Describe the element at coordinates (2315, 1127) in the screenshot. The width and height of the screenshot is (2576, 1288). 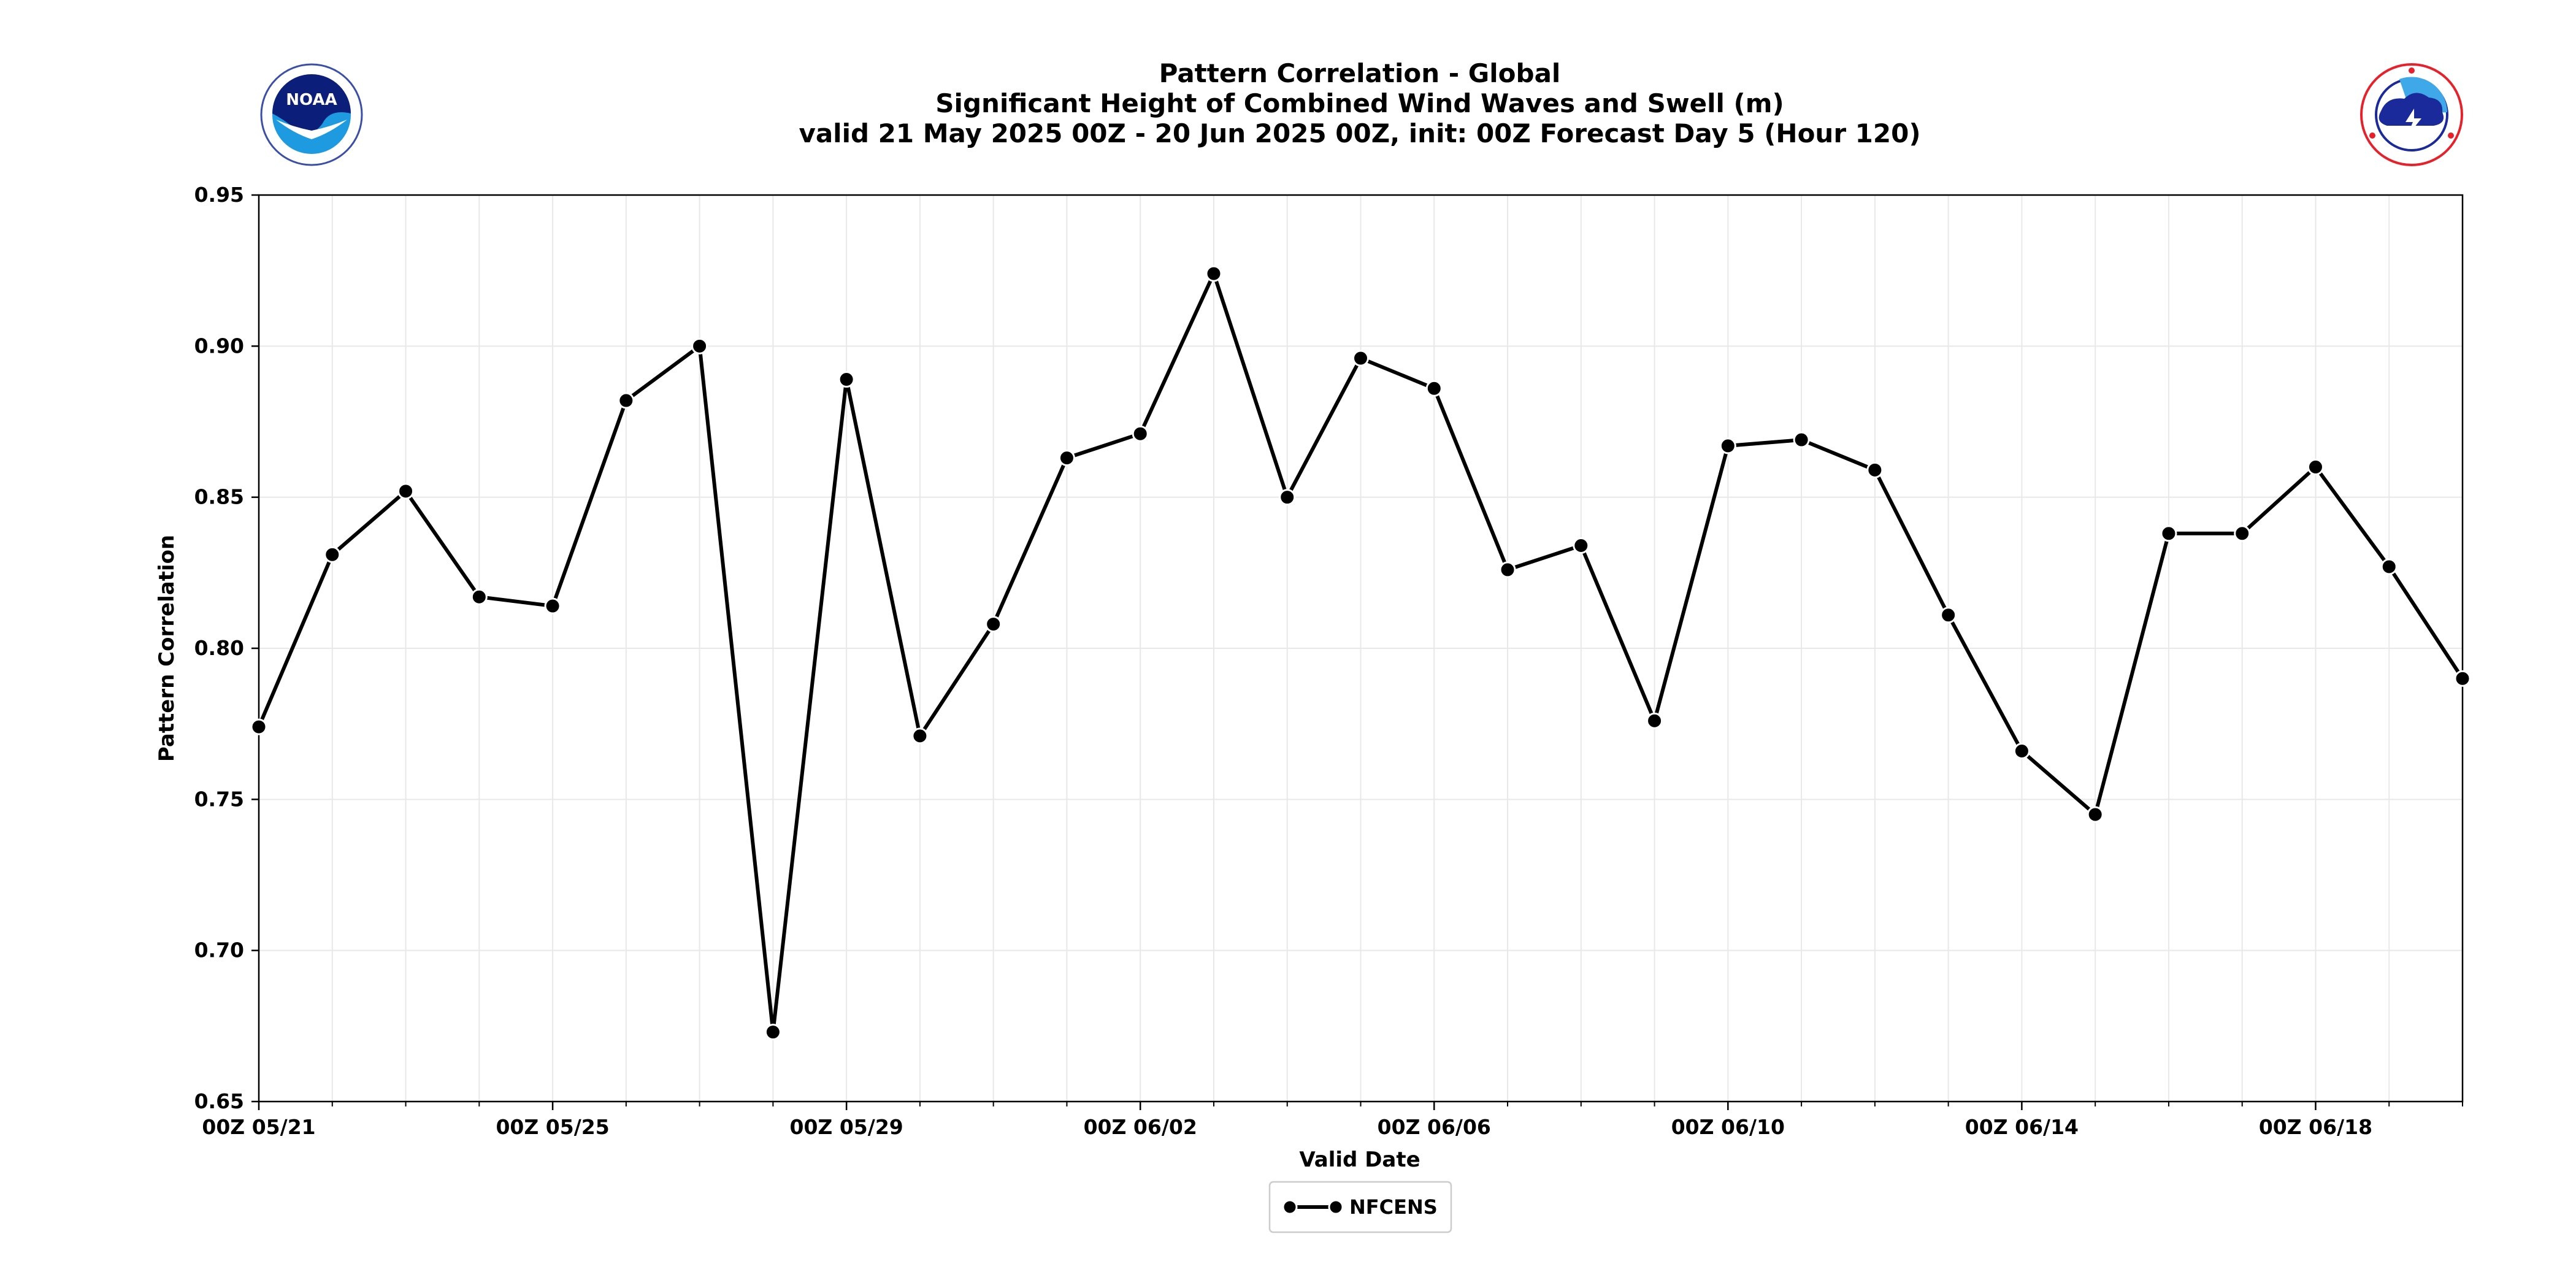
I see `x-tick-label: 00Z 06/18` at that location.